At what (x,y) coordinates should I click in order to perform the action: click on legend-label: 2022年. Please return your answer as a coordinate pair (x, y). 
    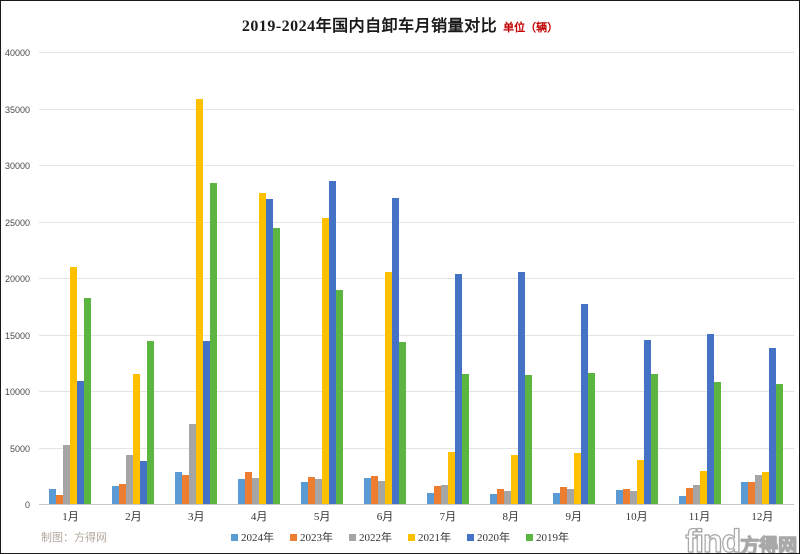
    Looking at the image, I should click on (375, 538).